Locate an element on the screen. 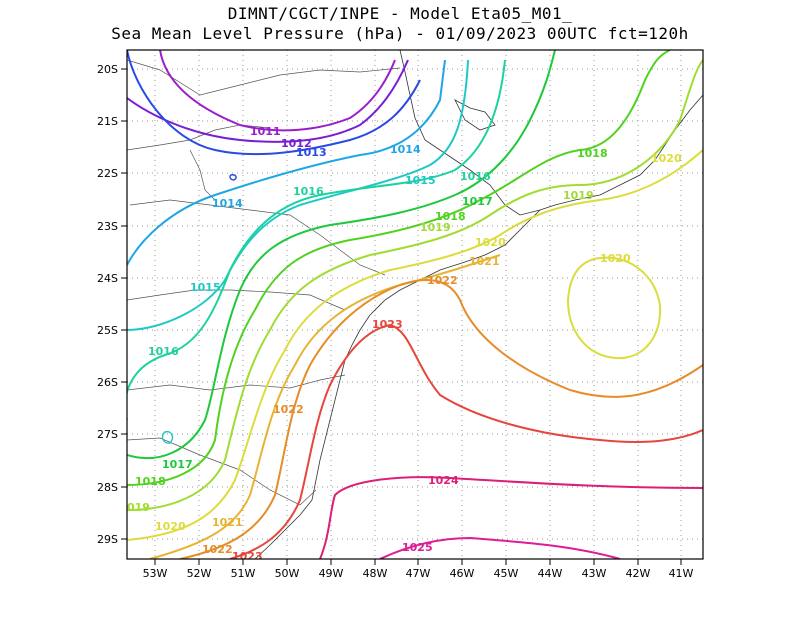 The width and height of the screenshot is (800, 618). isobar-1020-high is located at coordinates (614, 308).